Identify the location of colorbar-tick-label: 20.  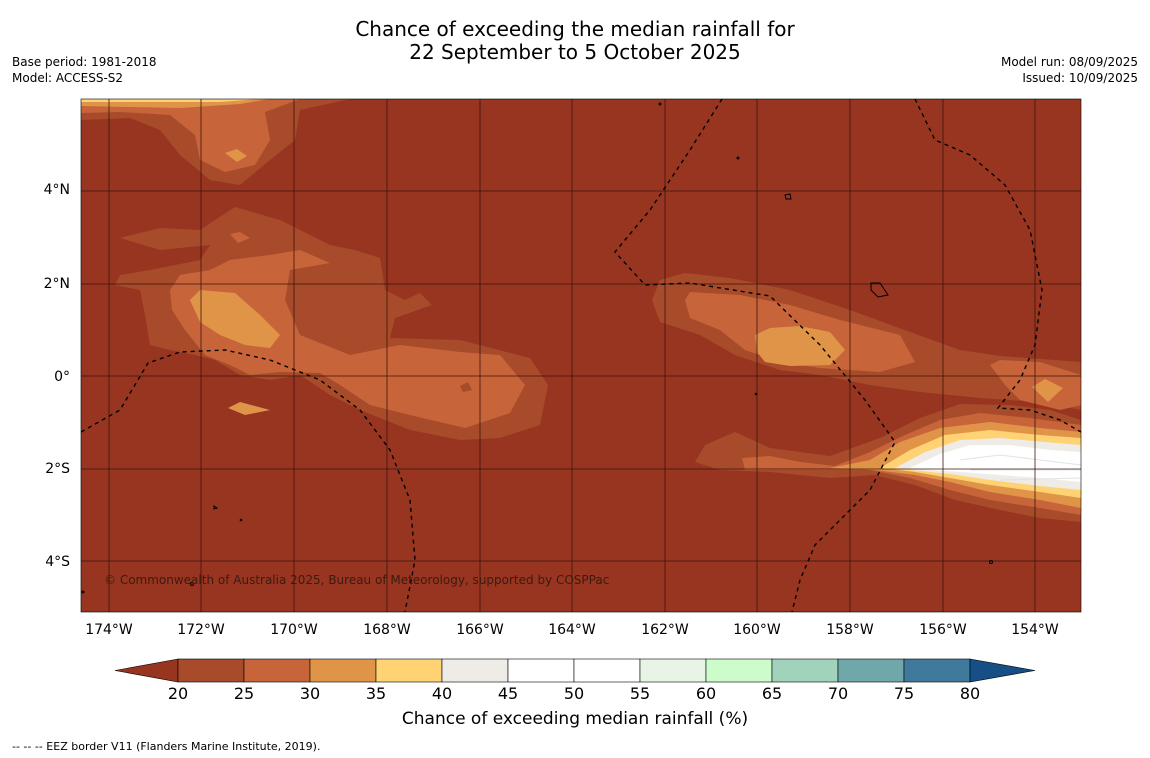
(178, 693).